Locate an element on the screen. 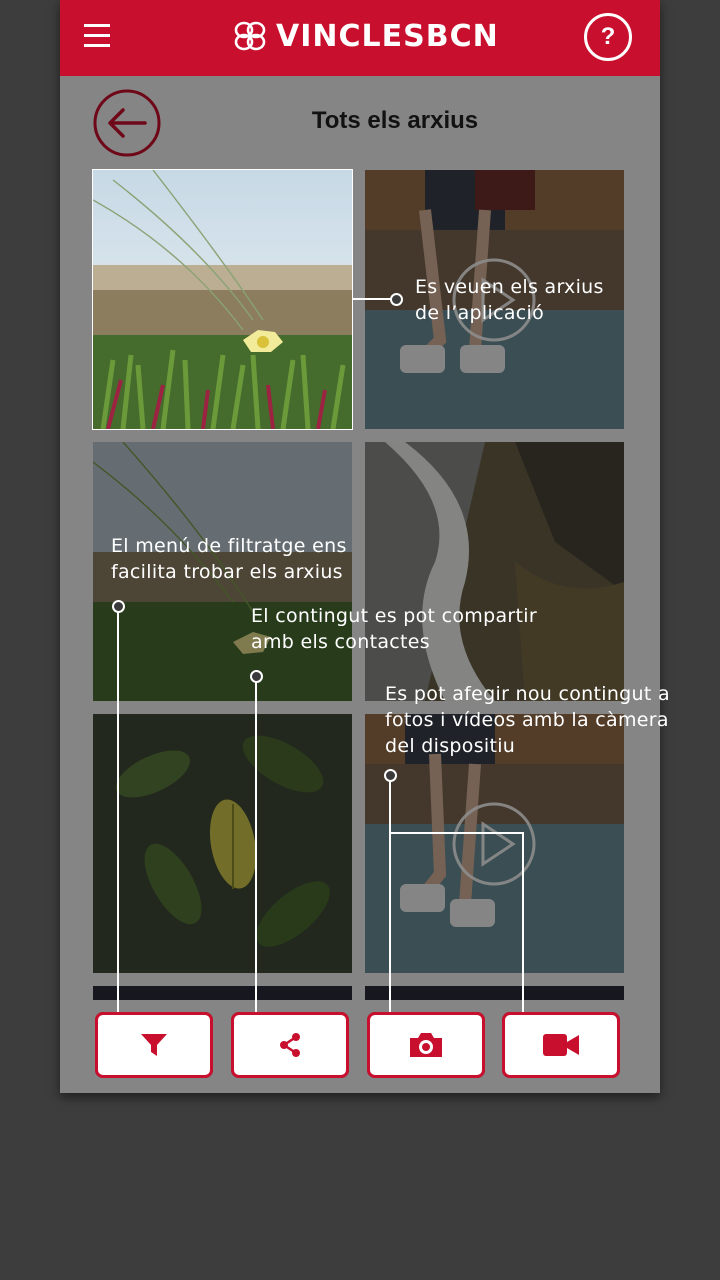 Image resolution: width=720 pixels, height=1280 pixels. video-camera-icon is located at coordinates (561, 1045).